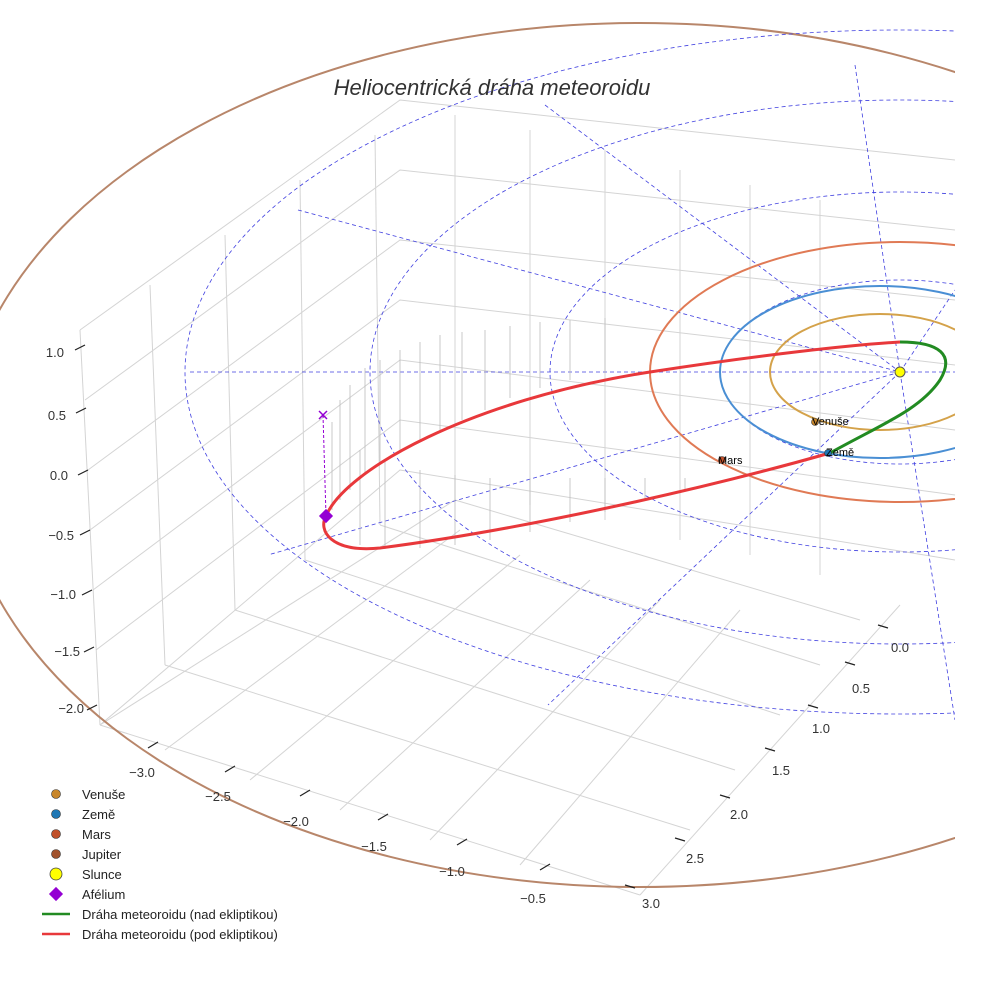 The image size is (984, 984). I want to click on z-tick-label: −0.5, so click(61, 535).